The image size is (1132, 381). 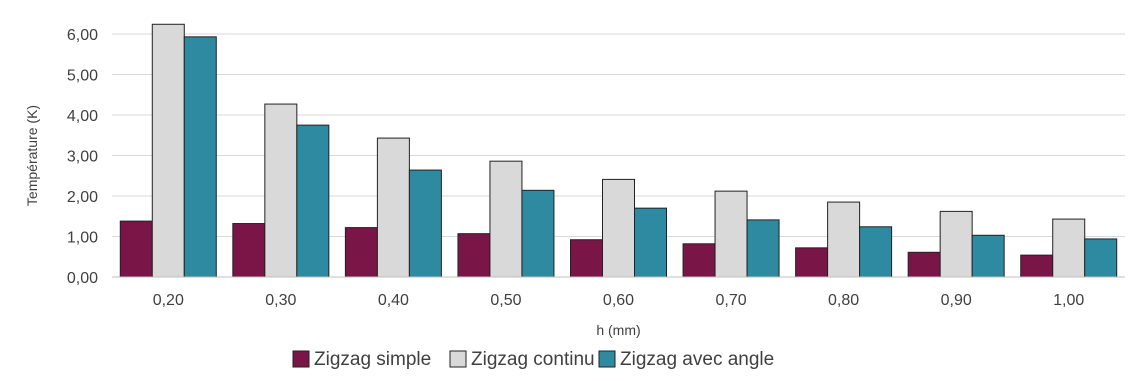 I want to click on y-tick-label: 5,00, so click(x=82, y=76).